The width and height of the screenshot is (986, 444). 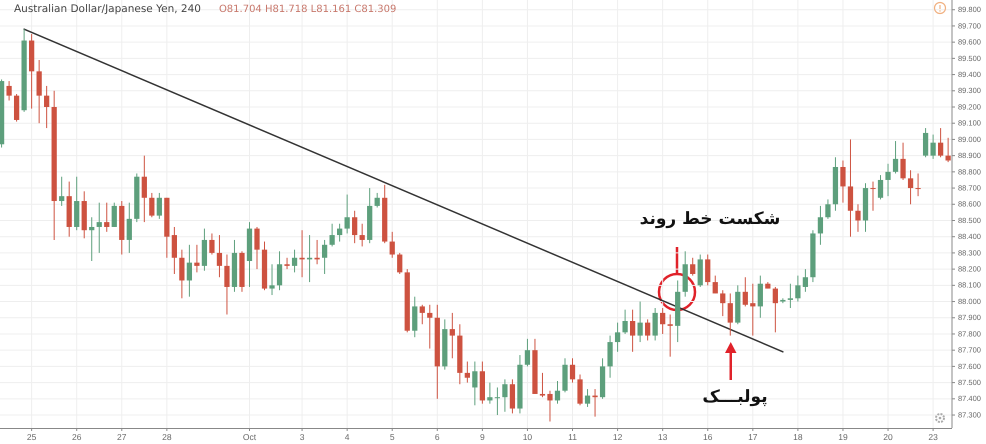 I want to click on x-tick-label: Oct, so click(x=249, y=437).